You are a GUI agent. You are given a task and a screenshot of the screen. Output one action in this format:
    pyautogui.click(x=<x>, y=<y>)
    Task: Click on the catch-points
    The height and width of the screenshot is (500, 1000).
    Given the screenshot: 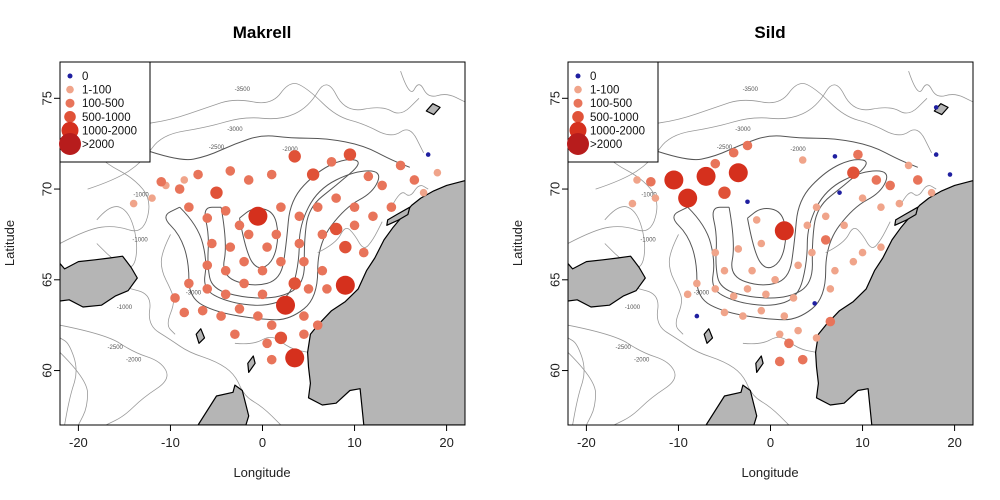 What is the action you would take?
    pyautogui.click(x=285, y=258)
    